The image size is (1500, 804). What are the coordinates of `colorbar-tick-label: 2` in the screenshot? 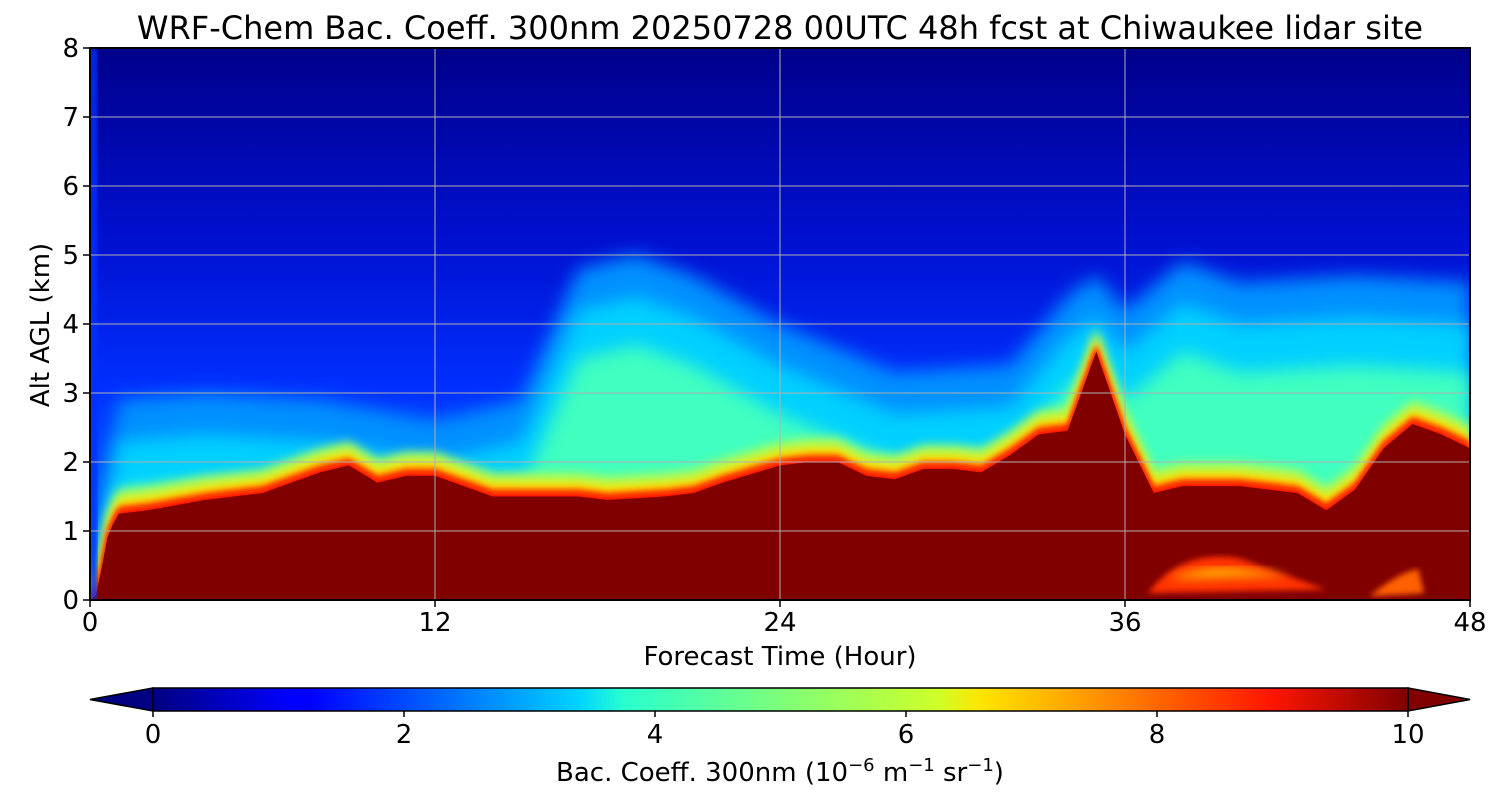 It's located at (404, 735).